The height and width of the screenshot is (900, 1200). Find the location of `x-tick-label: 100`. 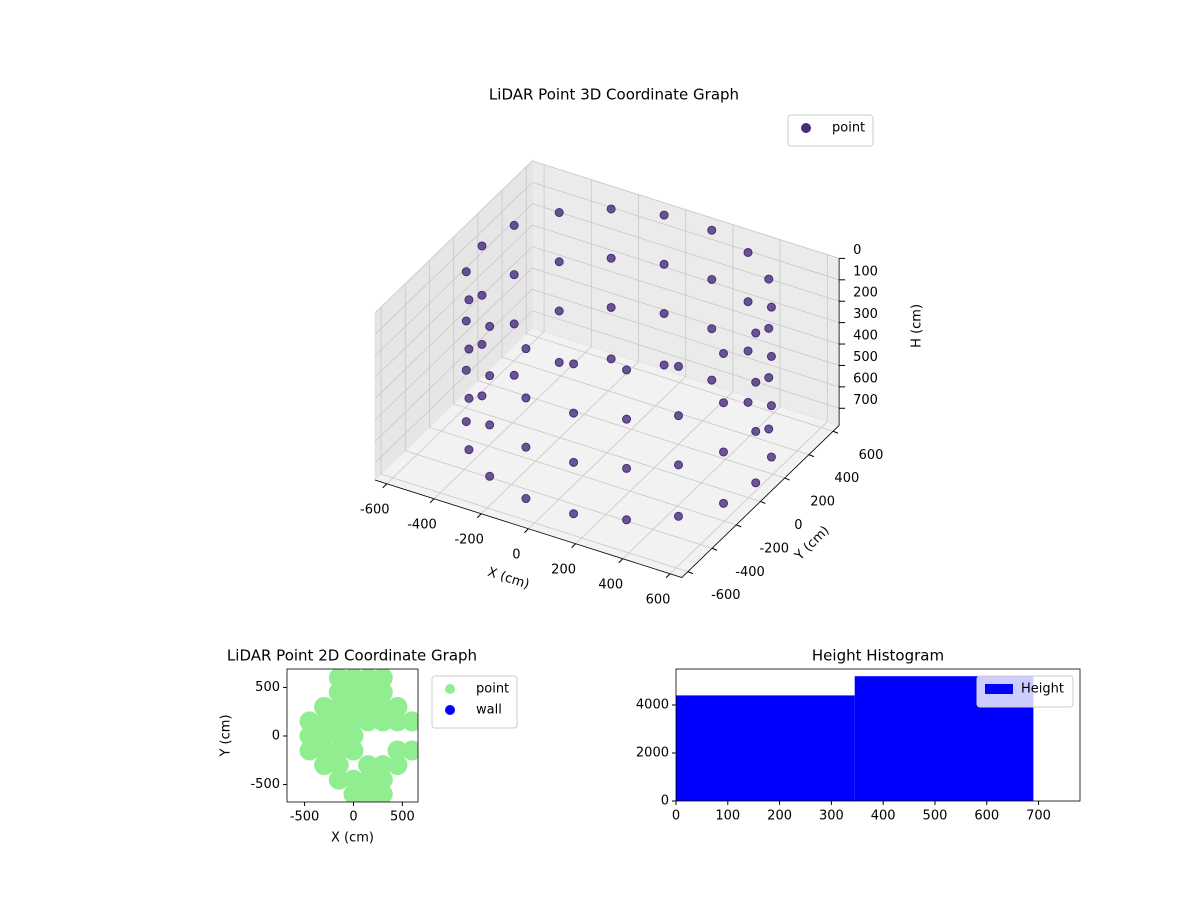

x-tick-label: 100 is located at coordinates (727, 816).